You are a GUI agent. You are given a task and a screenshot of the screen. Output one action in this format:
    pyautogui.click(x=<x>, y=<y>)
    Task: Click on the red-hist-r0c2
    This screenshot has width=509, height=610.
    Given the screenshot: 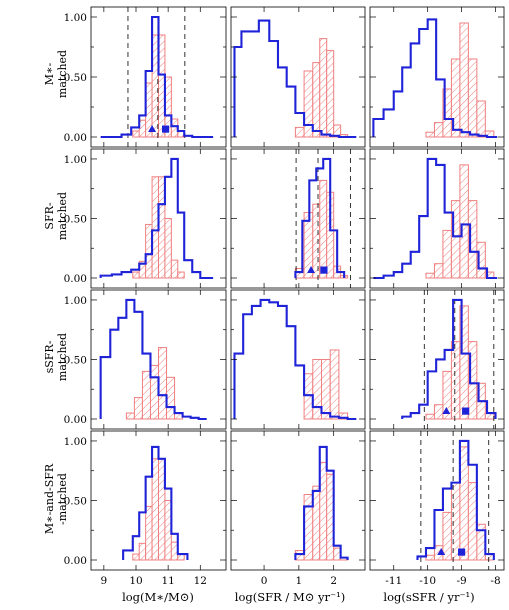 What is the action you would take?
    pyautogui.click(x=460, y=80)
    